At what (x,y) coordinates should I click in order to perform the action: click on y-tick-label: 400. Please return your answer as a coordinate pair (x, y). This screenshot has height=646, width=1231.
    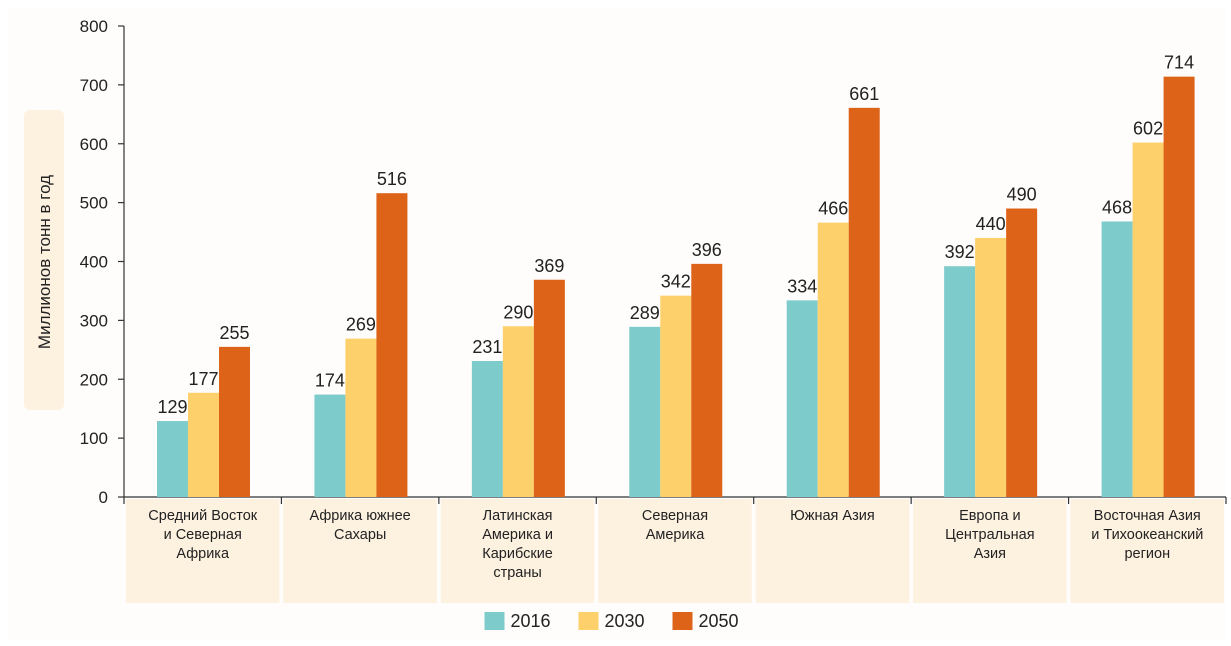
    Looking at the image, I should click on (94, 262).